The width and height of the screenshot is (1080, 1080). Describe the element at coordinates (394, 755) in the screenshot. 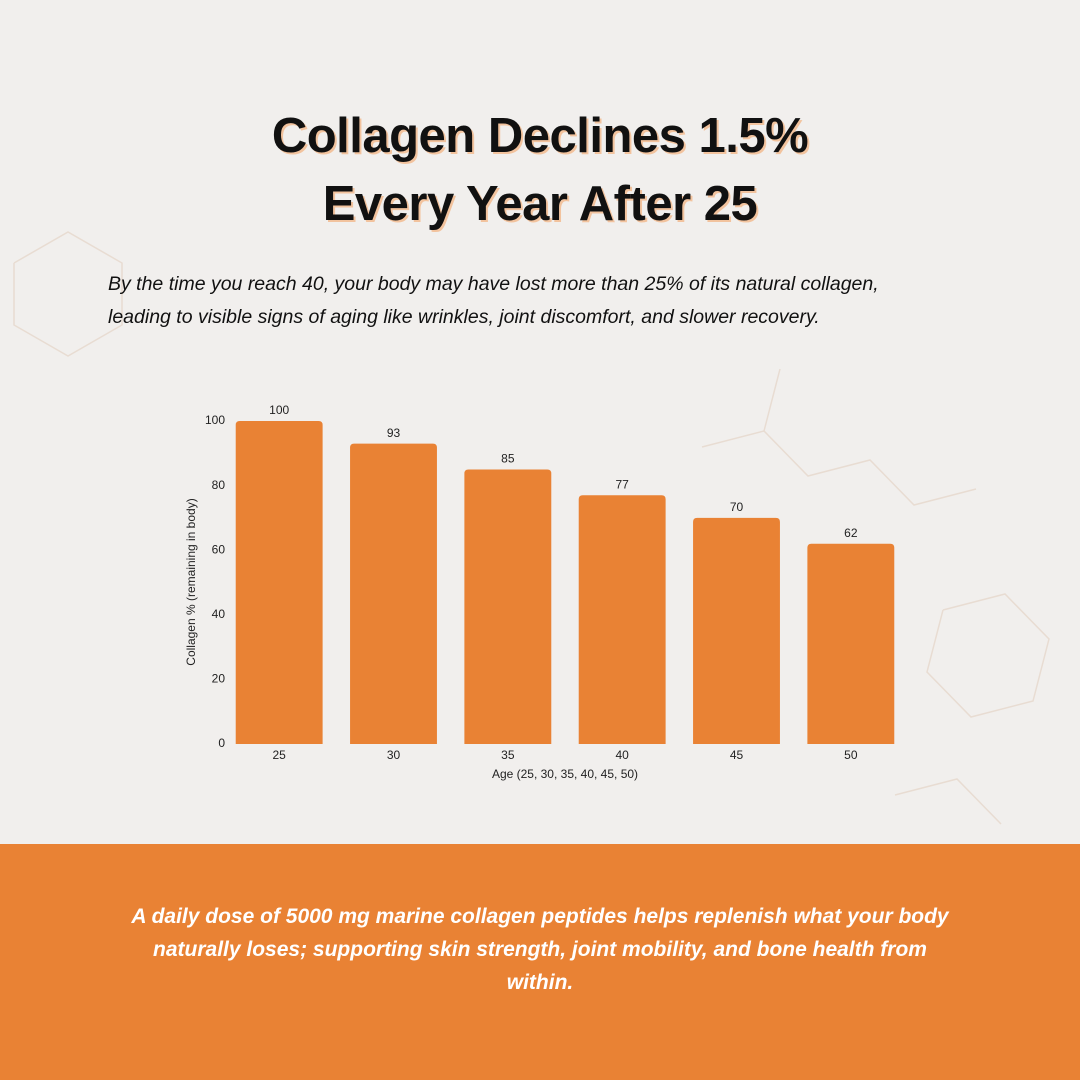

I see `x-tick-label: 30` at that location.